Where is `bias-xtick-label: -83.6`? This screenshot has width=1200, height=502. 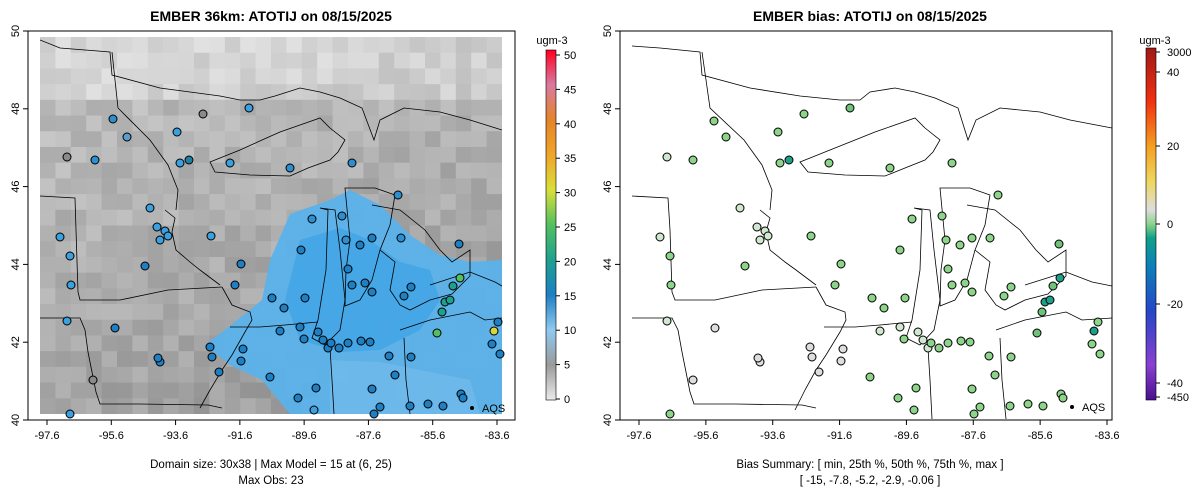 bias-xtick-label: -83.6 is located at coordinates (1106, 436).